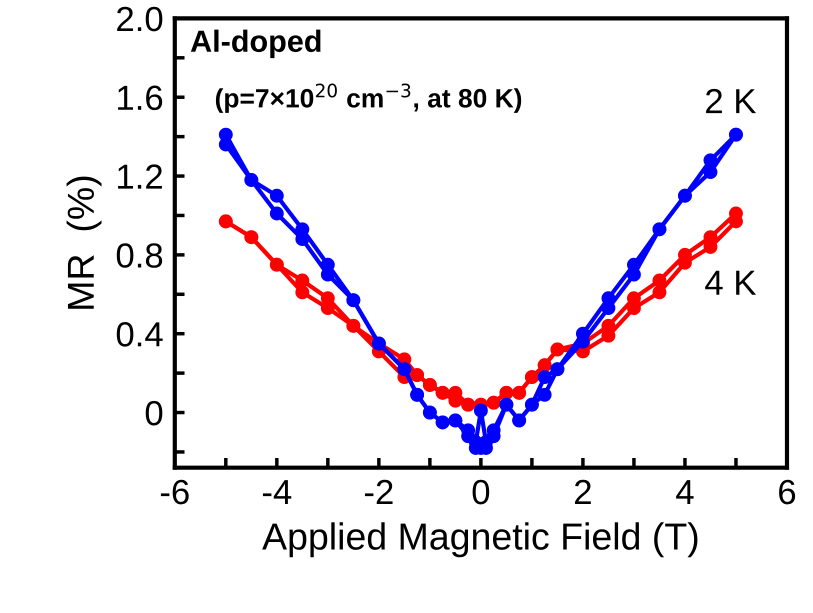  I want to click on y-tick-label: 1.2, so click(140, 176).